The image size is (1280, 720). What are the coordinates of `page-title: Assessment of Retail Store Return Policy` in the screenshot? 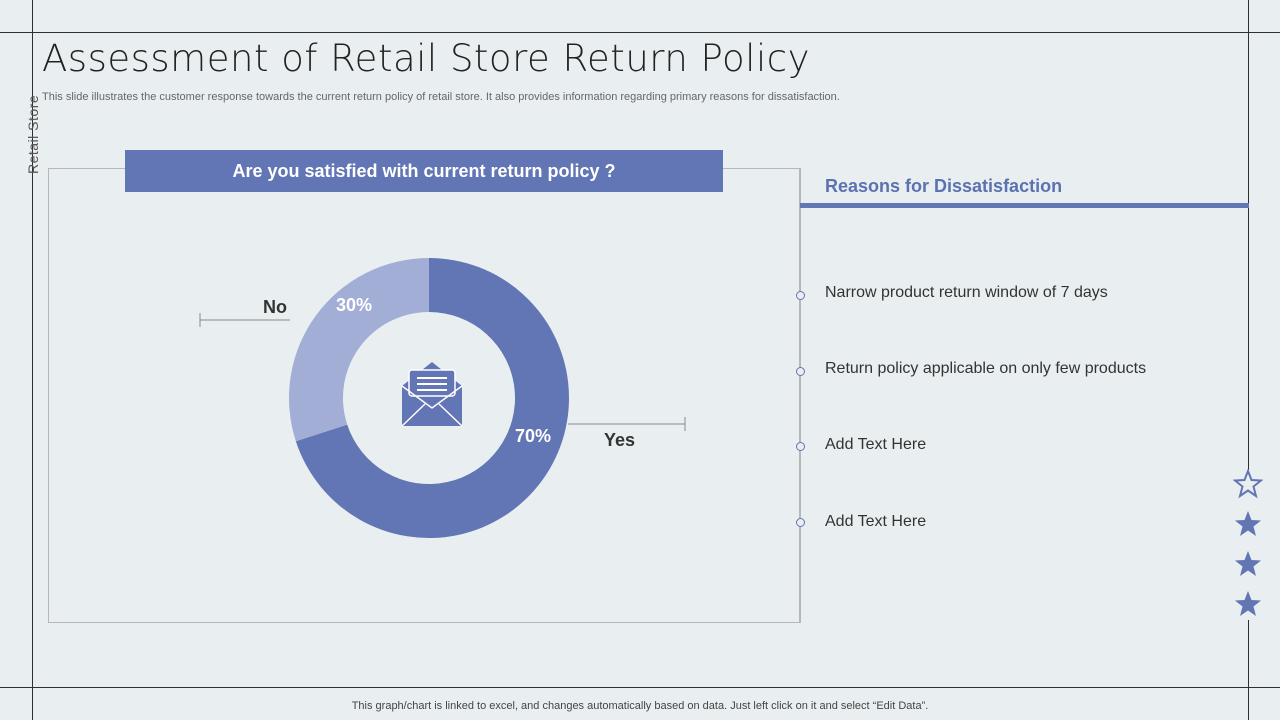 It's located at (426, 58).